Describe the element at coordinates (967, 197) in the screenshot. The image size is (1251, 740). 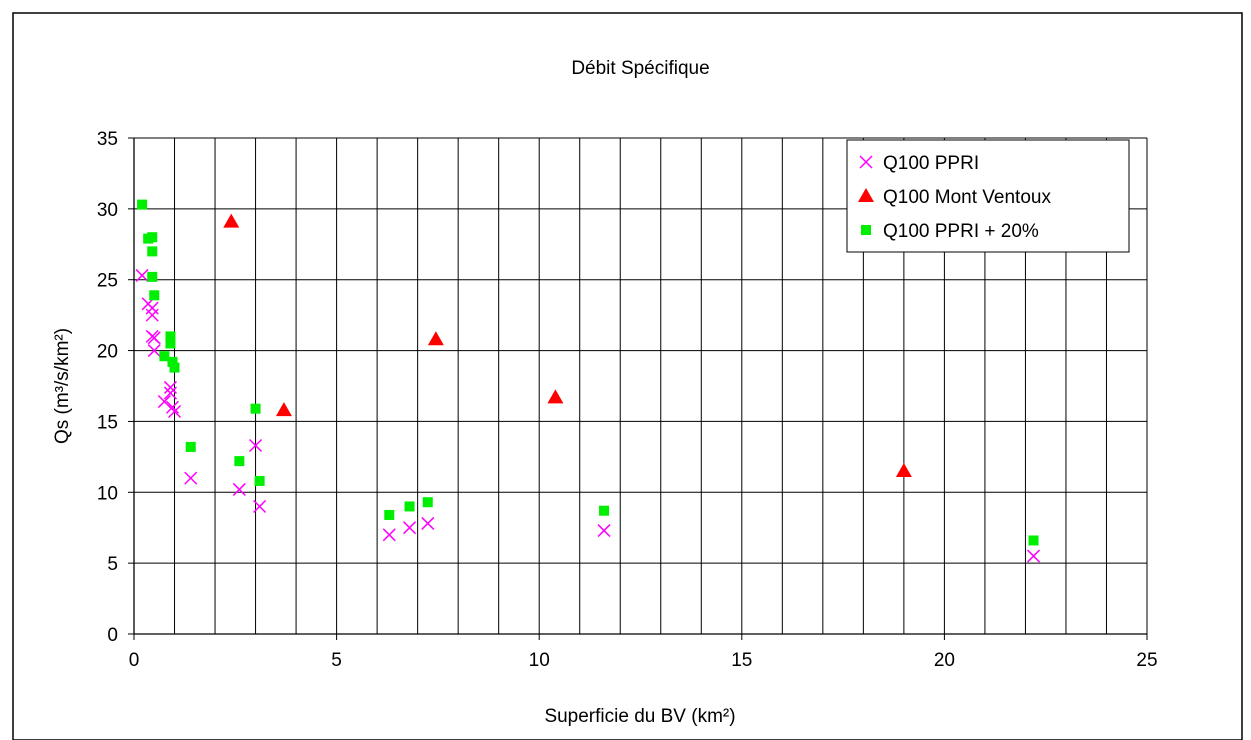
I see `legend-label: Q100 Mont Ventoux` at that location.